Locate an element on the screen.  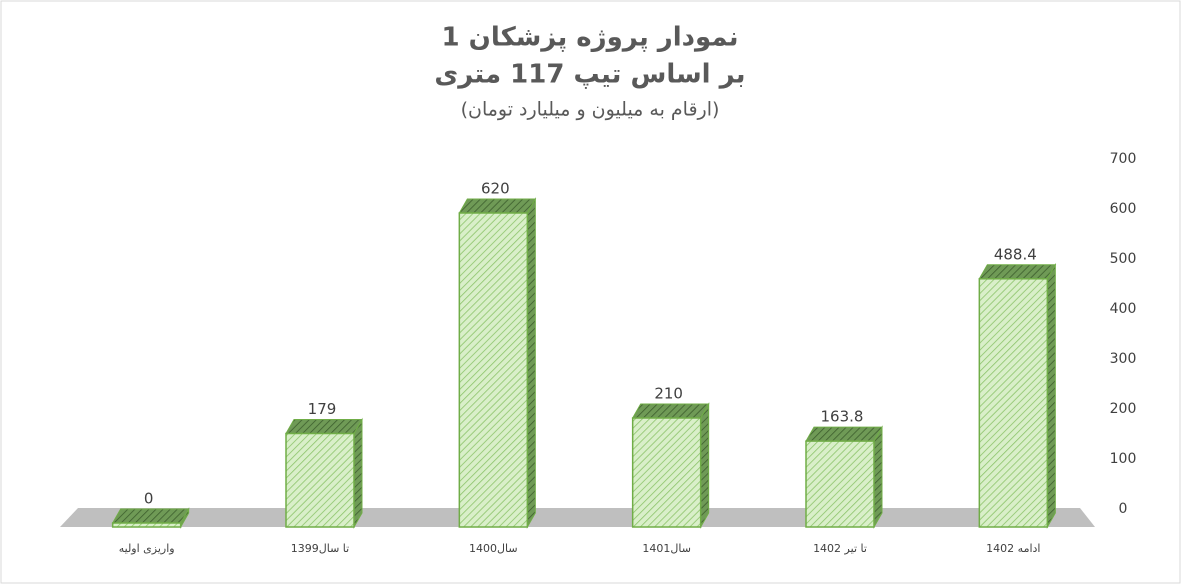
y-tick-label: 0 is located at coordinates (1123, 509).